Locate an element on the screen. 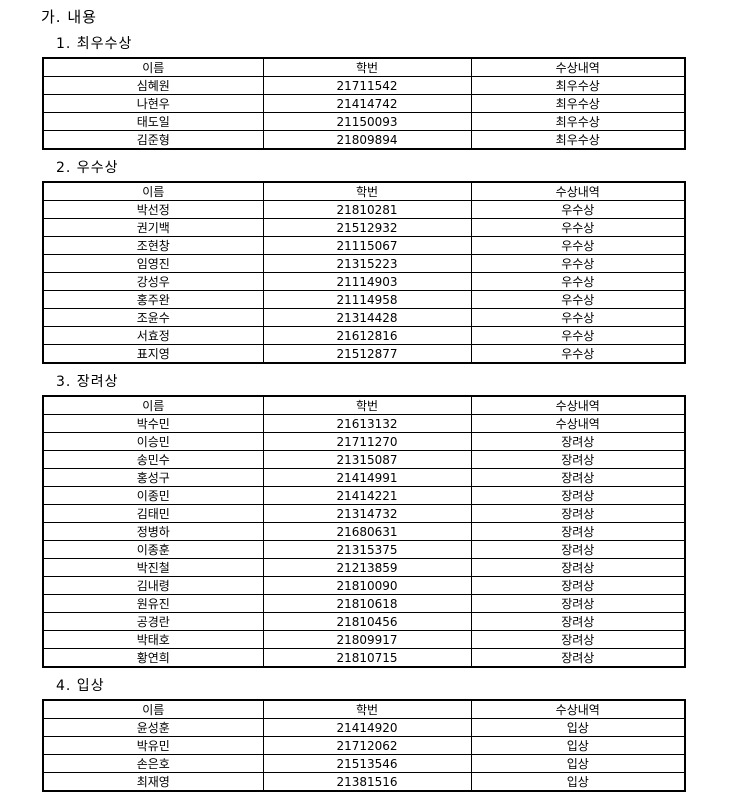 This screenshot has width=735, height=808. student-id-cell: 21315375 is located at coordinates (367, 549).